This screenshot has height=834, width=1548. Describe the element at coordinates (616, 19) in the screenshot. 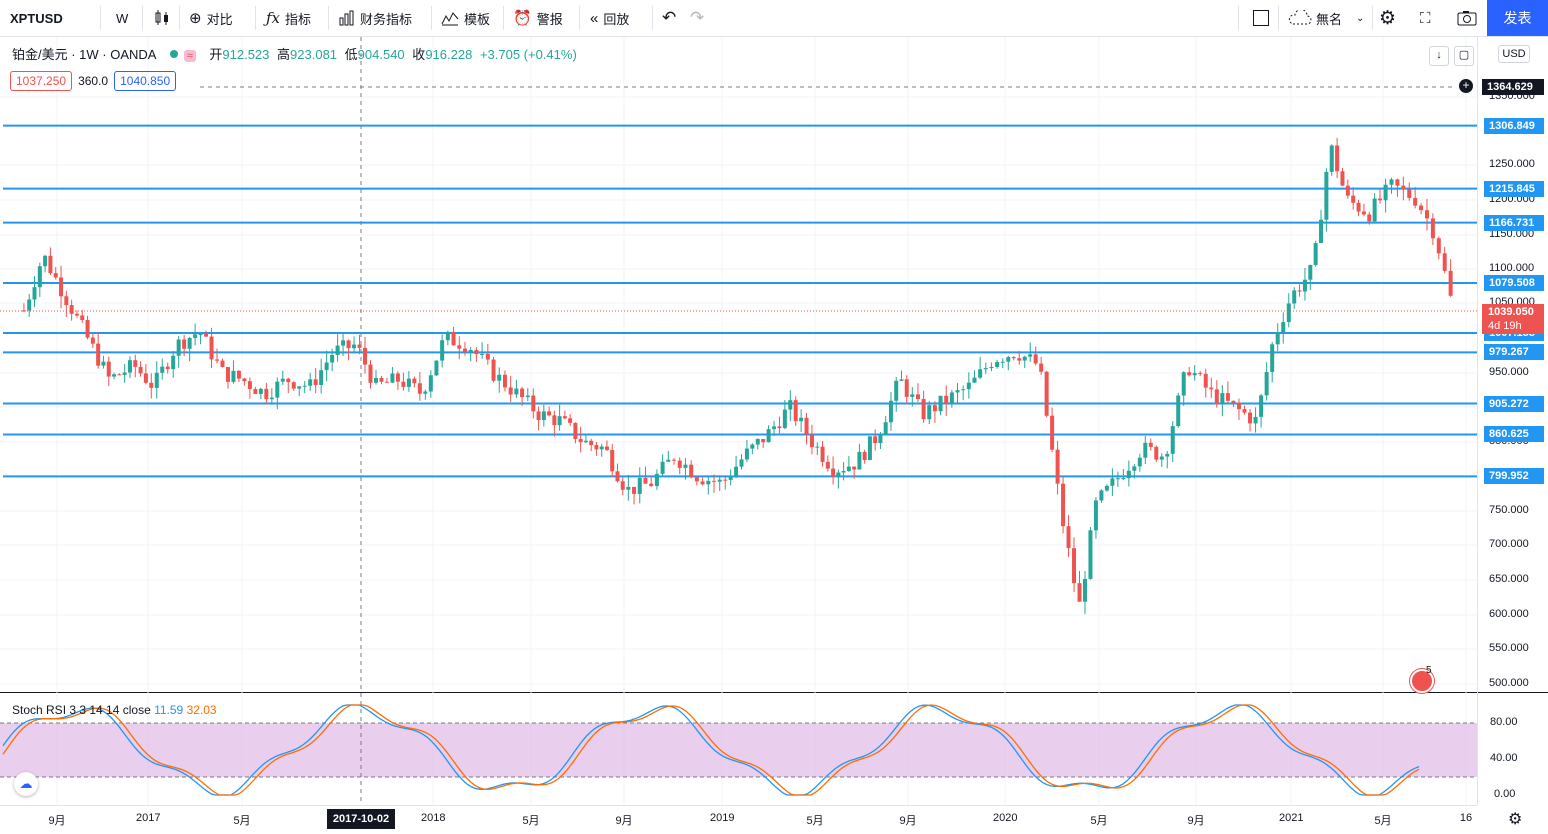

I see `replay-label: 回放` at that location.